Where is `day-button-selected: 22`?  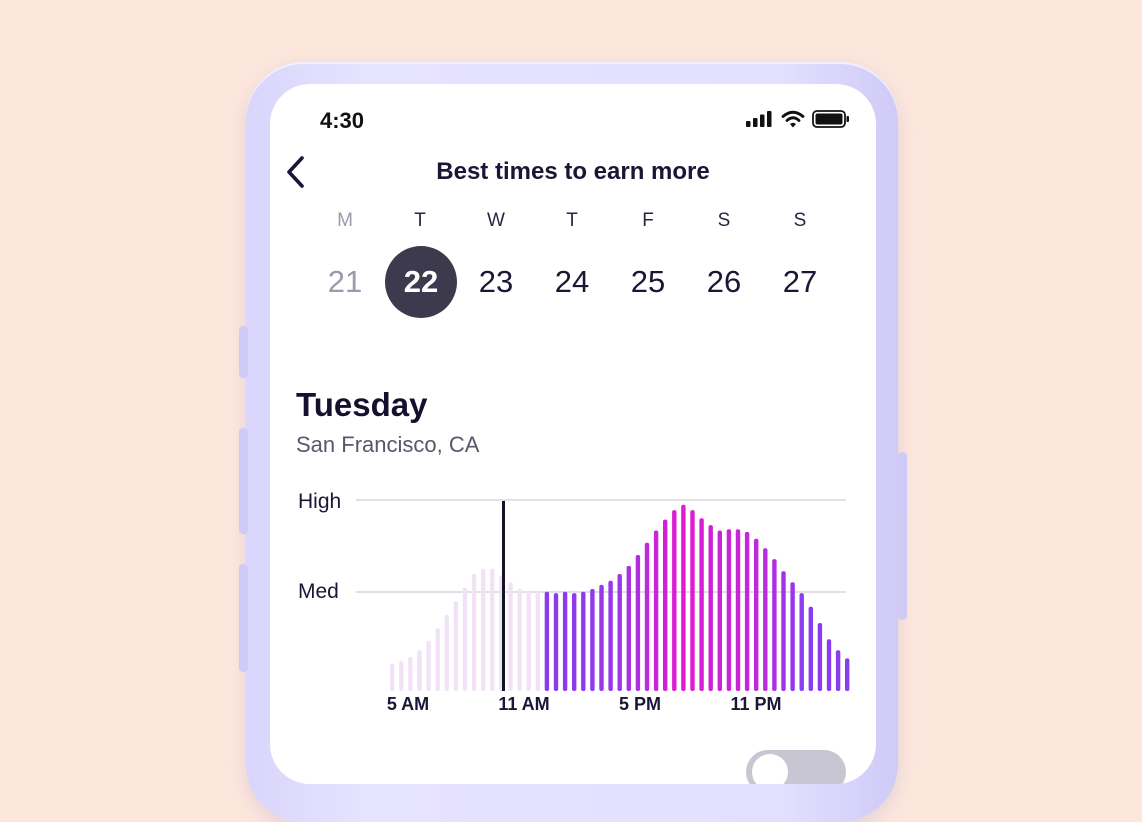 day-button-selected: 22 is located at coordinates (421, 282).